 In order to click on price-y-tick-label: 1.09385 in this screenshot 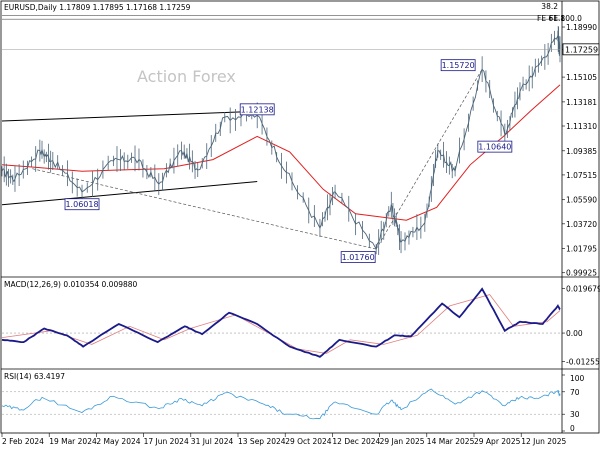, I will do `click(581, 151)`.